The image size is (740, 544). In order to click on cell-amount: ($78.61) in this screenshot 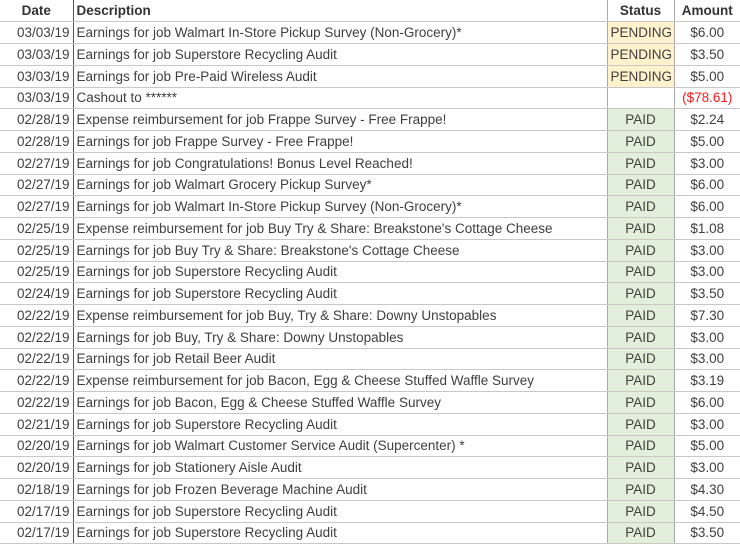, I will do `click(707, 98)`.